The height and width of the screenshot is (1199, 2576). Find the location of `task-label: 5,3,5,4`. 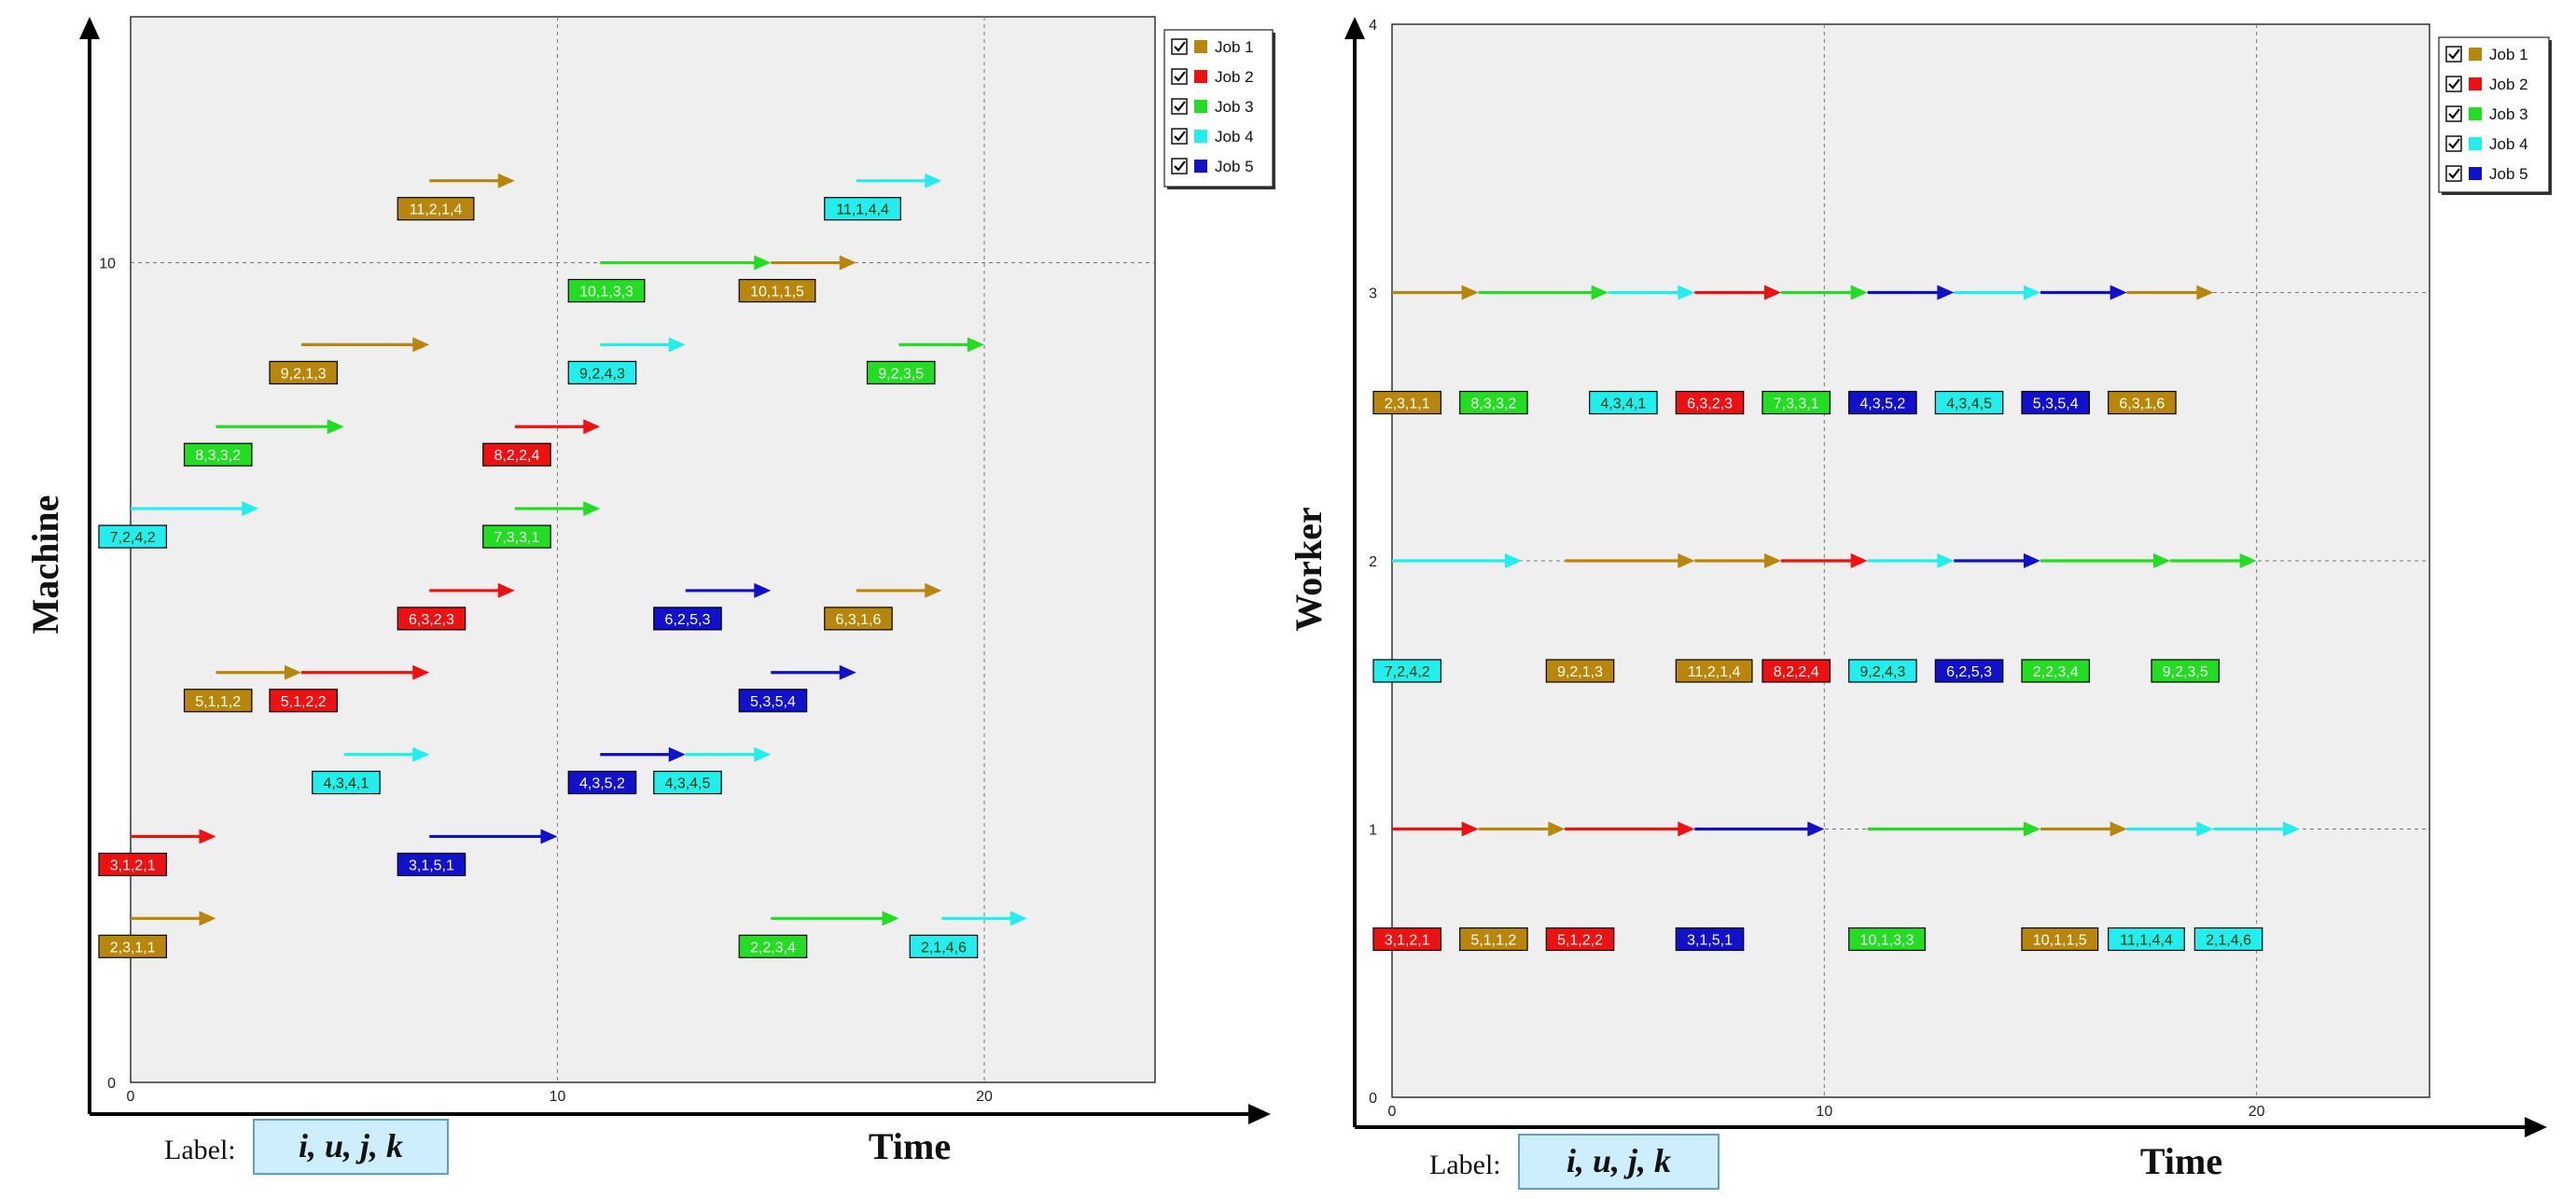

task-label: 5,3,5,4 is located at coordinates (773, 702).